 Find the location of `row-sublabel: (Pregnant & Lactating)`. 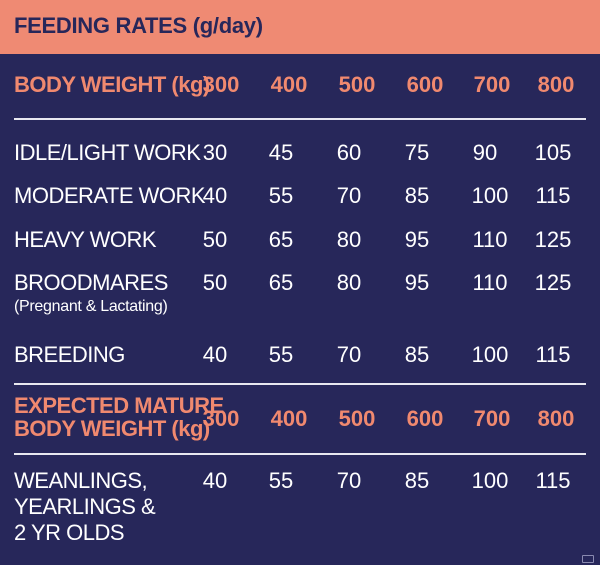

row-sublabel: (Pregnant & Lactating) is located at coordinates (91, 306).